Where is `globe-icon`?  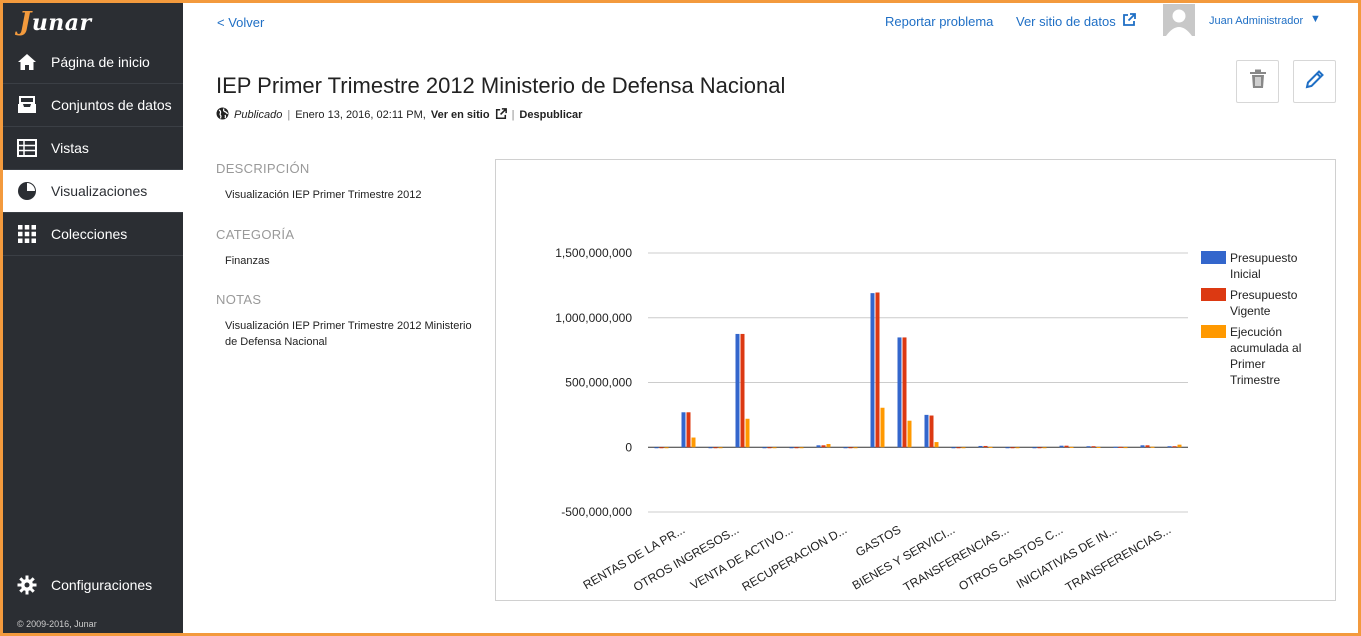 globe-icon is located at coordinates (222, 115).